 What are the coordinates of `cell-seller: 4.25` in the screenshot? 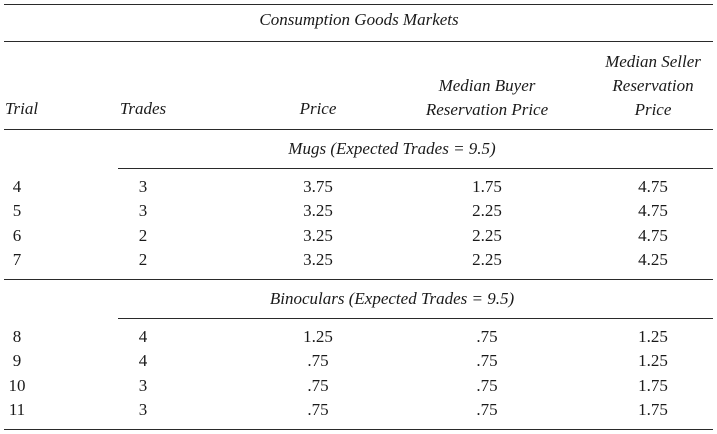 It's located at (653, 259).